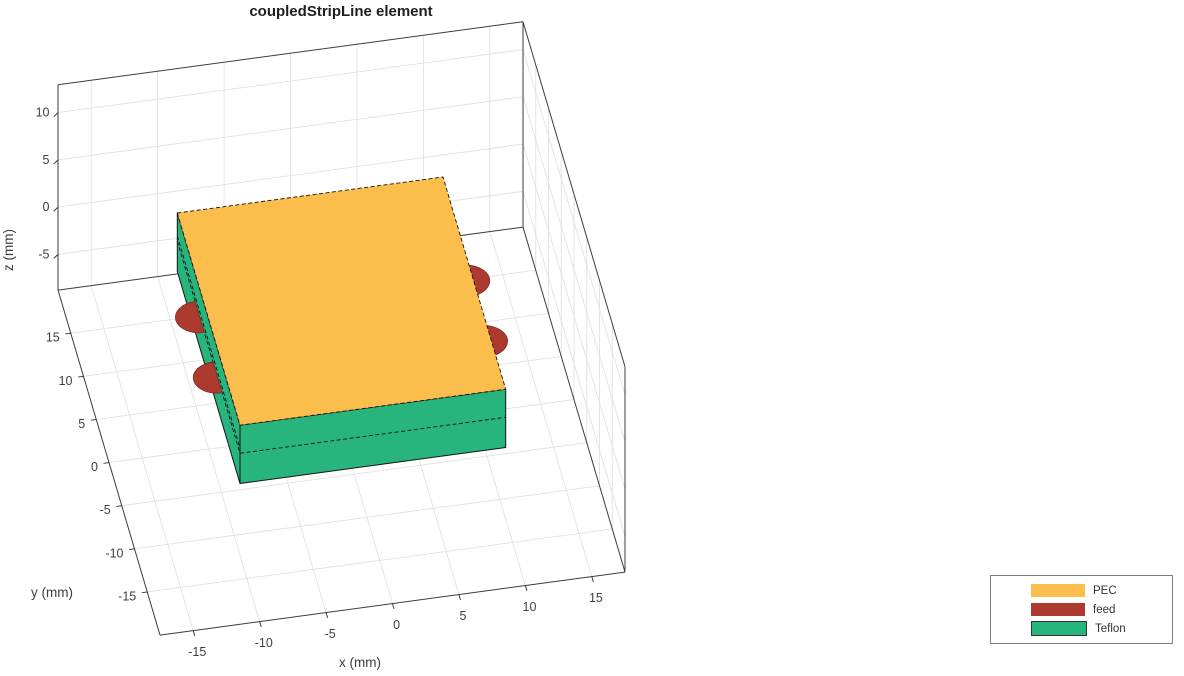  I want to click on legend: PEC feed Teflon, so click(1081, 609).